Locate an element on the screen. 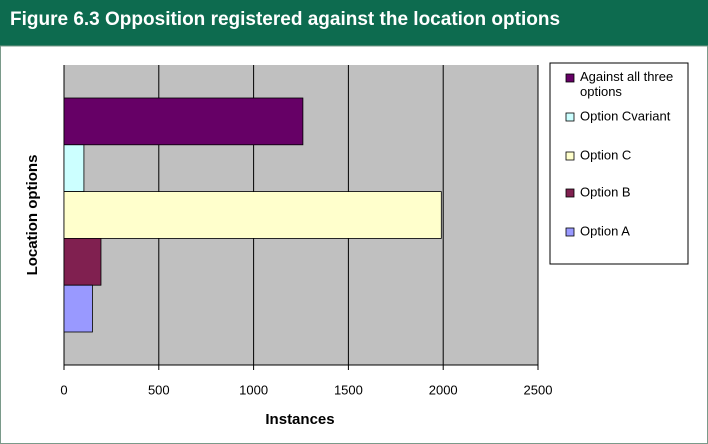 The image size is (708, 444). x-tick-label: 0 is located at coordinates (63, 389).